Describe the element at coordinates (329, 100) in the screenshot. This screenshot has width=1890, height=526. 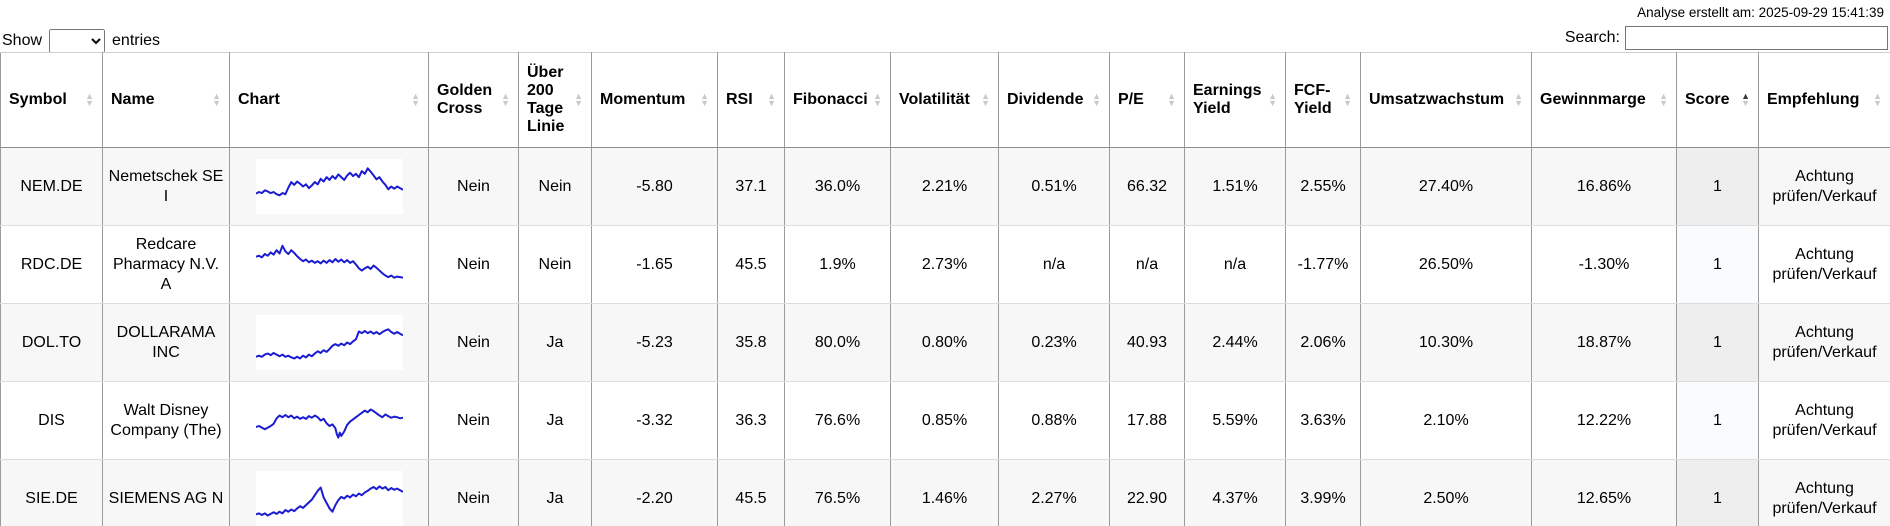
I see `column-header-chart: Chart ▲ ▼` at that location.